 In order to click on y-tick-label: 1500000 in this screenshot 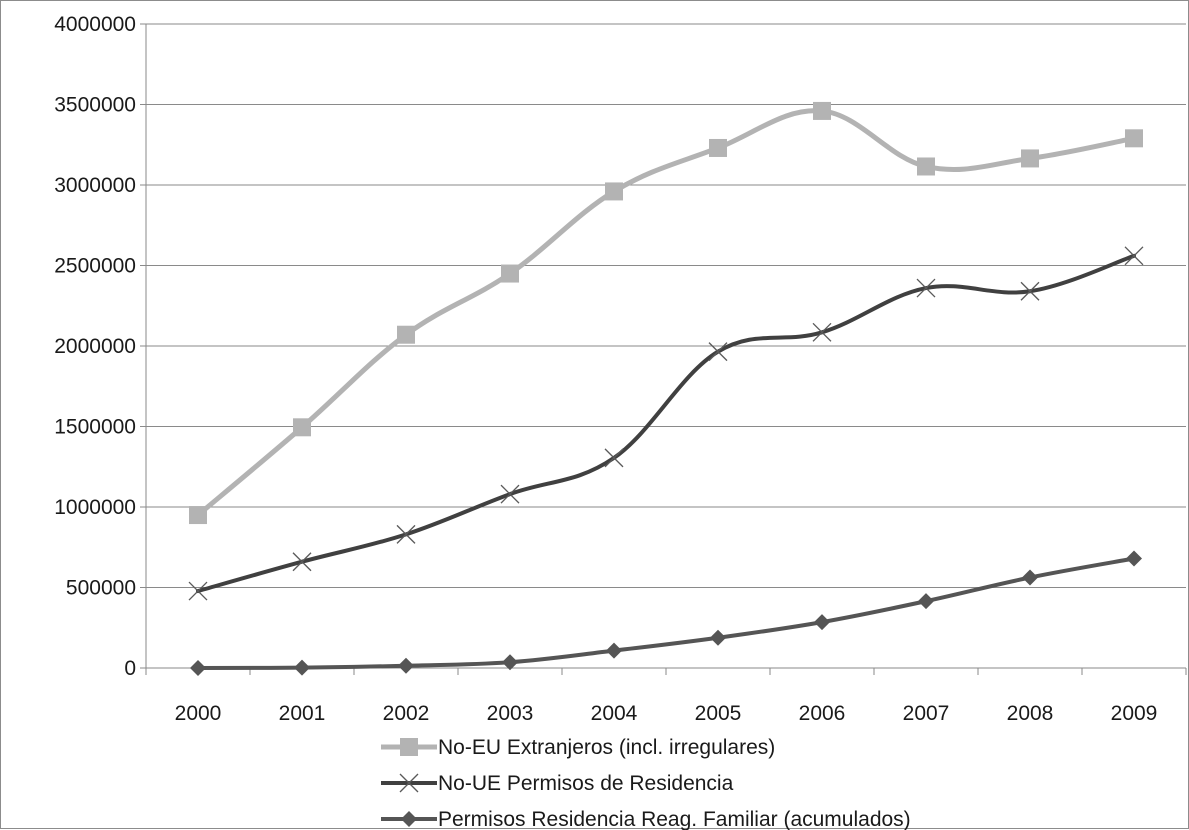, I will do `click(95, 427)`.